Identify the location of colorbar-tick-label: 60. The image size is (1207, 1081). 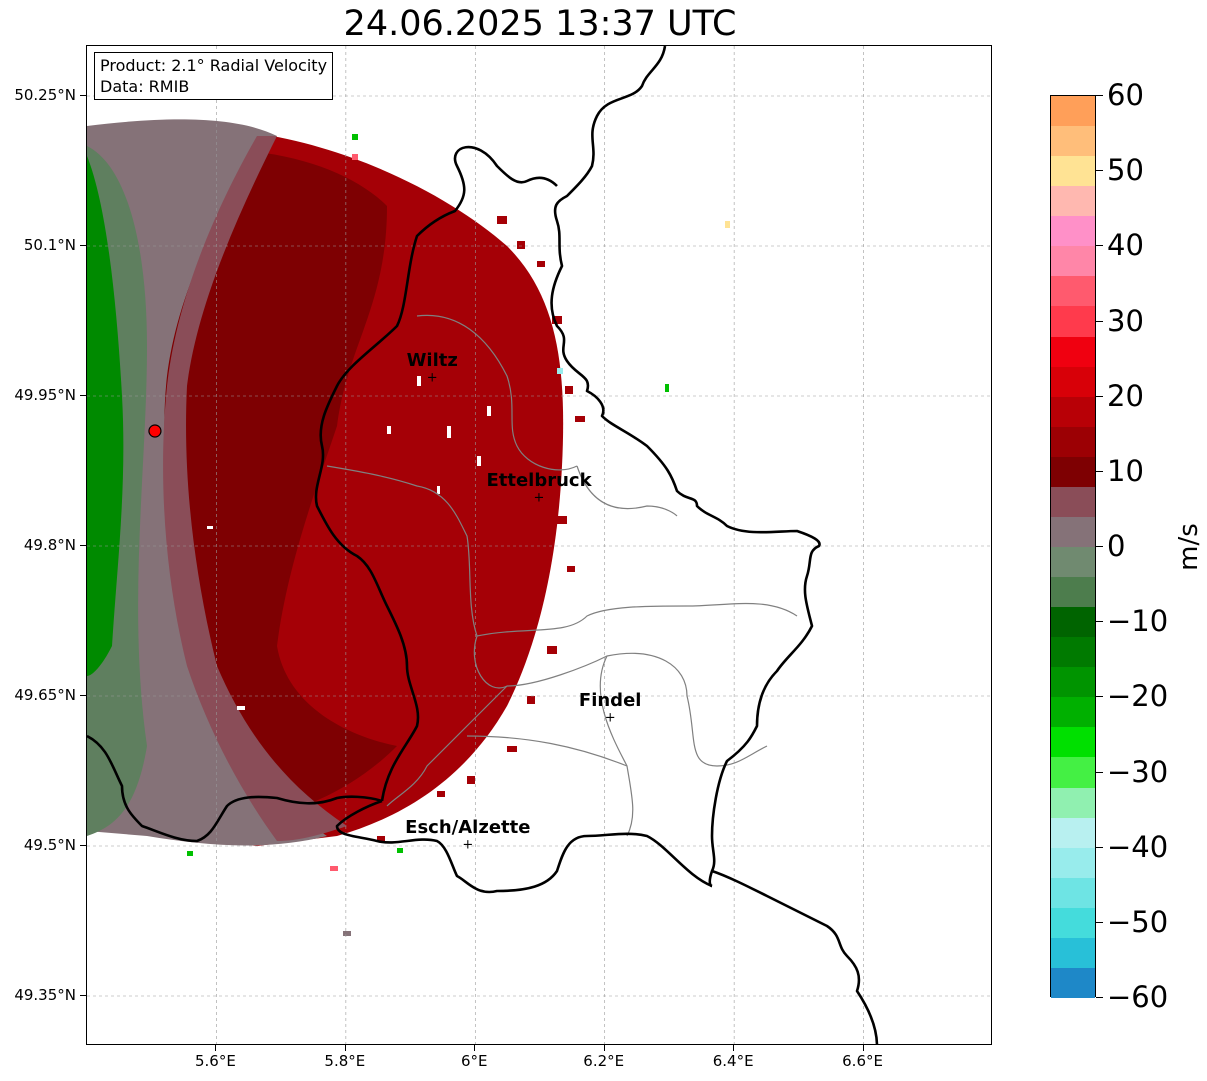
(1125, 95).